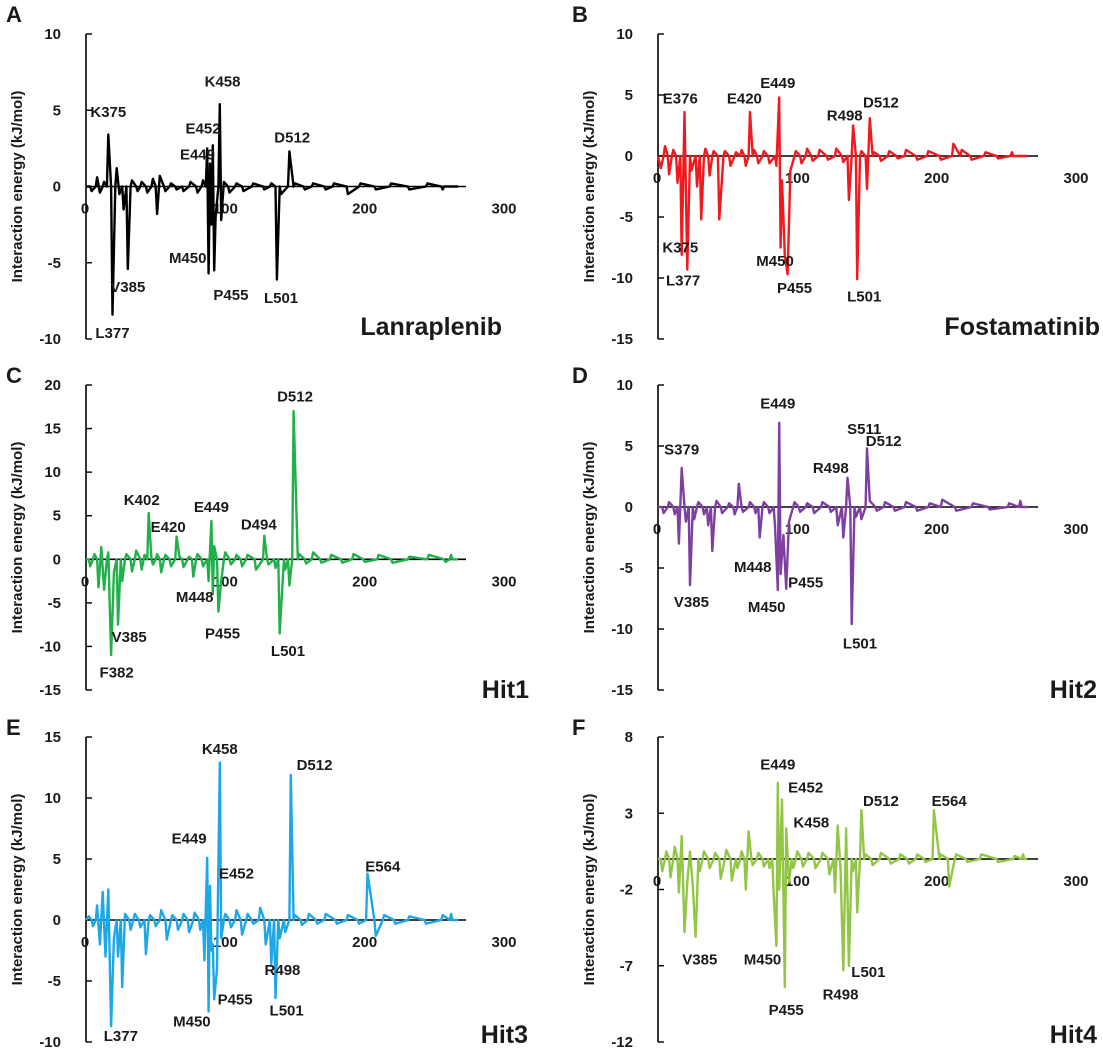 This screenshot has width=1103, height=1048. What do you see at coordinates (1022, 327) in the screenshot?
I see `chart-title: Fostamatinib` at bounding box center [1022, 327].